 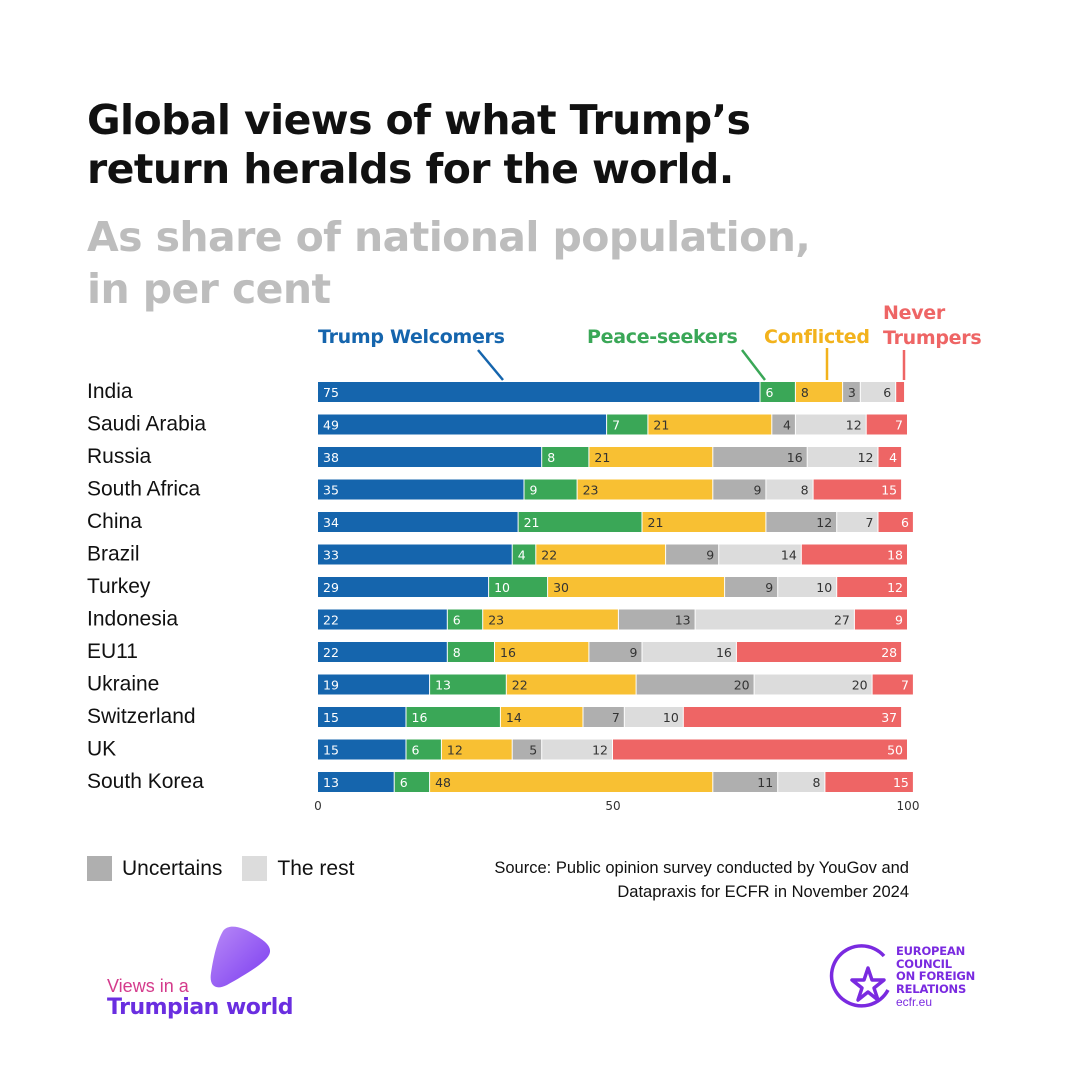 I want to click on data-label-indonesia-conflicted: 23, so click(x=496, y=620).